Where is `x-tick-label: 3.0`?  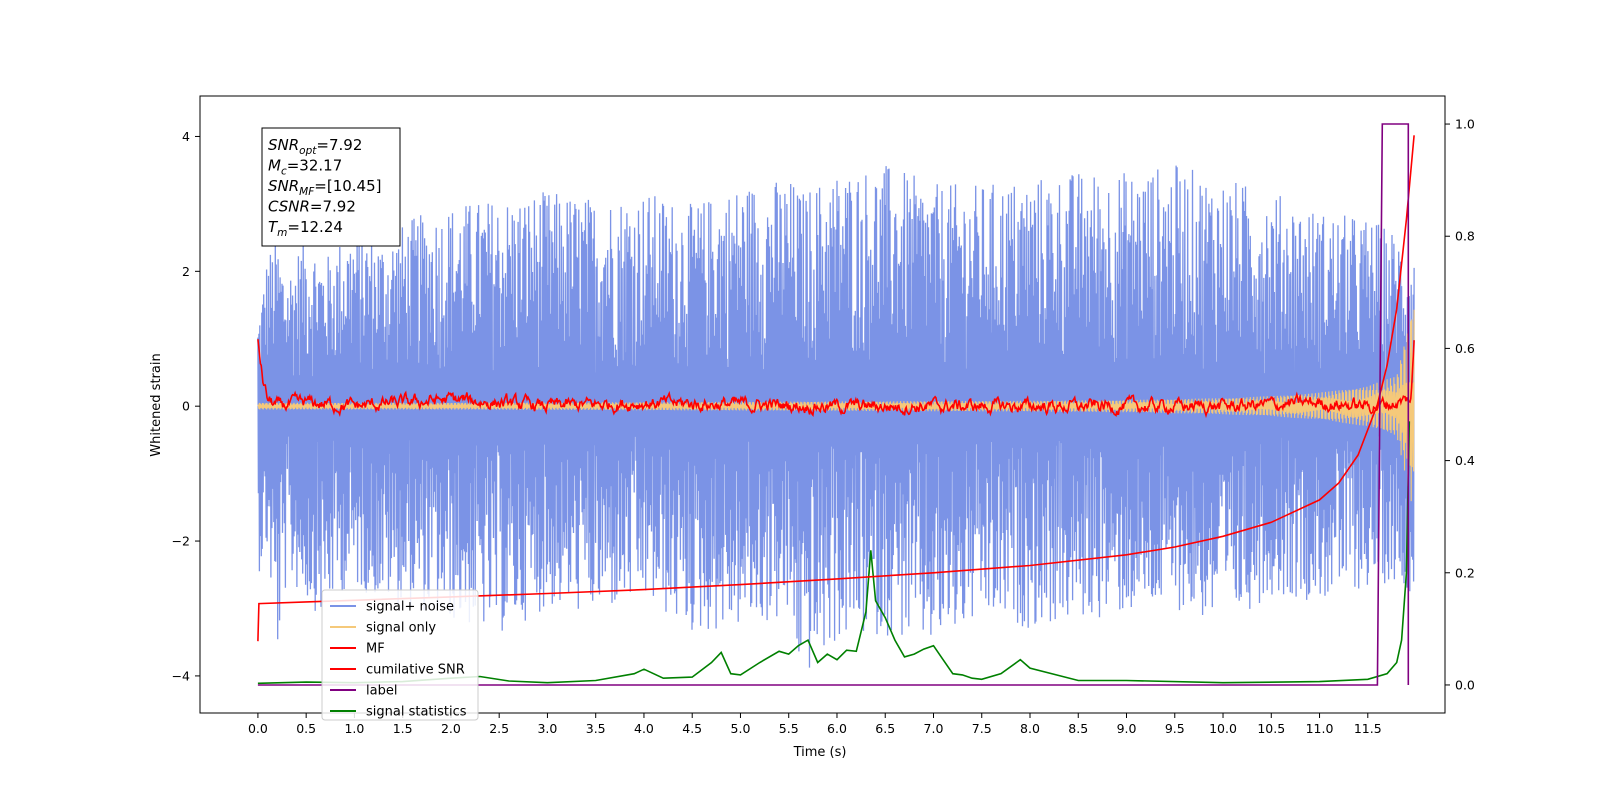 x-tick-label: 3.0 is located at coordinates (547, 728).